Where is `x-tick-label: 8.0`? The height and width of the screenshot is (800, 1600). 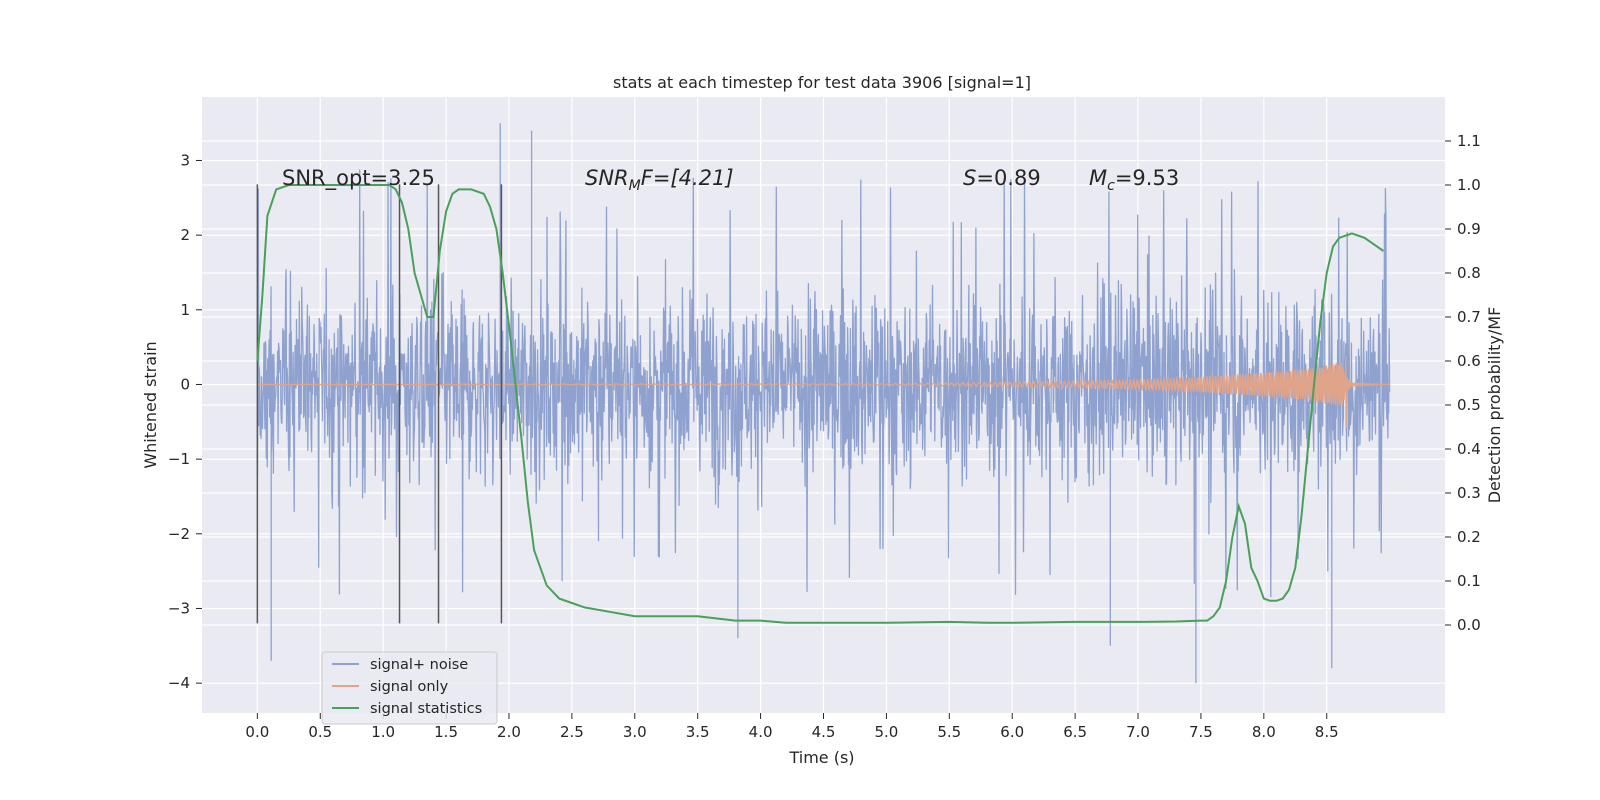
x-tick-label: 8.0 is located at coordinates (1264, 732).